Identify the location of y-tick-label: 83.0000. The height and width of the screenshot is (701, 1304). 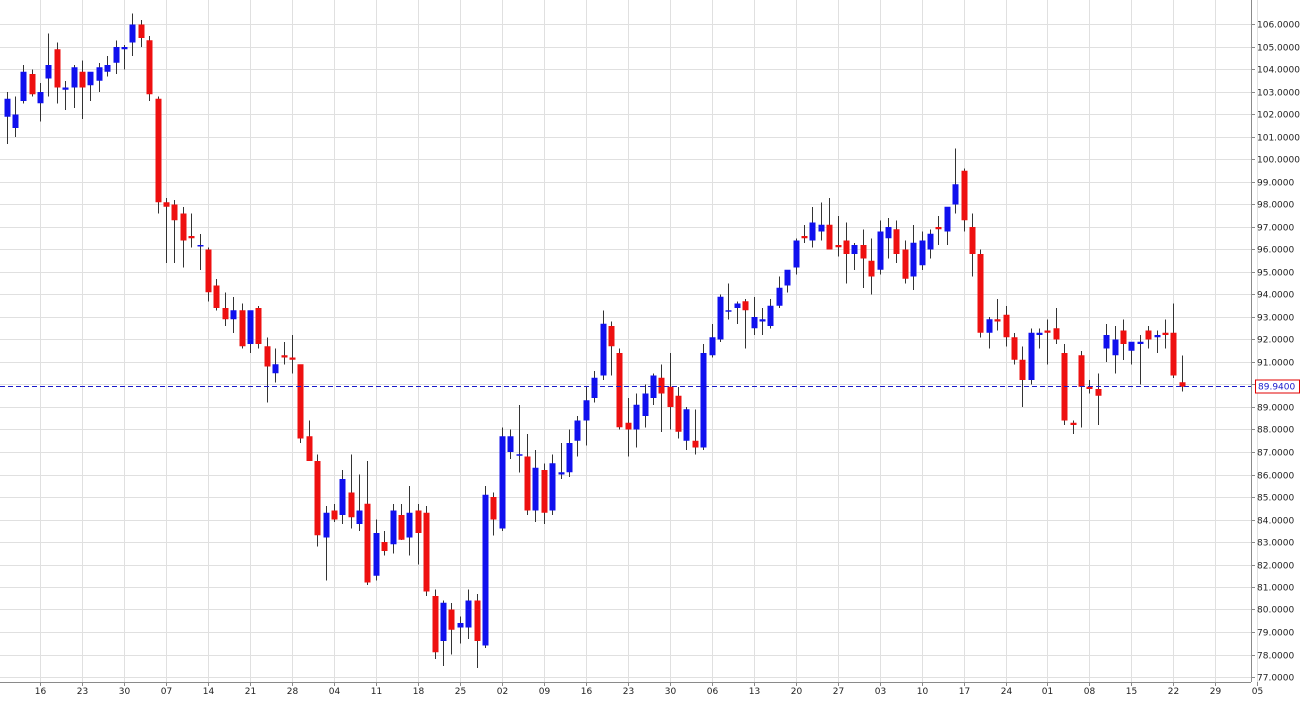
(1275, 544).